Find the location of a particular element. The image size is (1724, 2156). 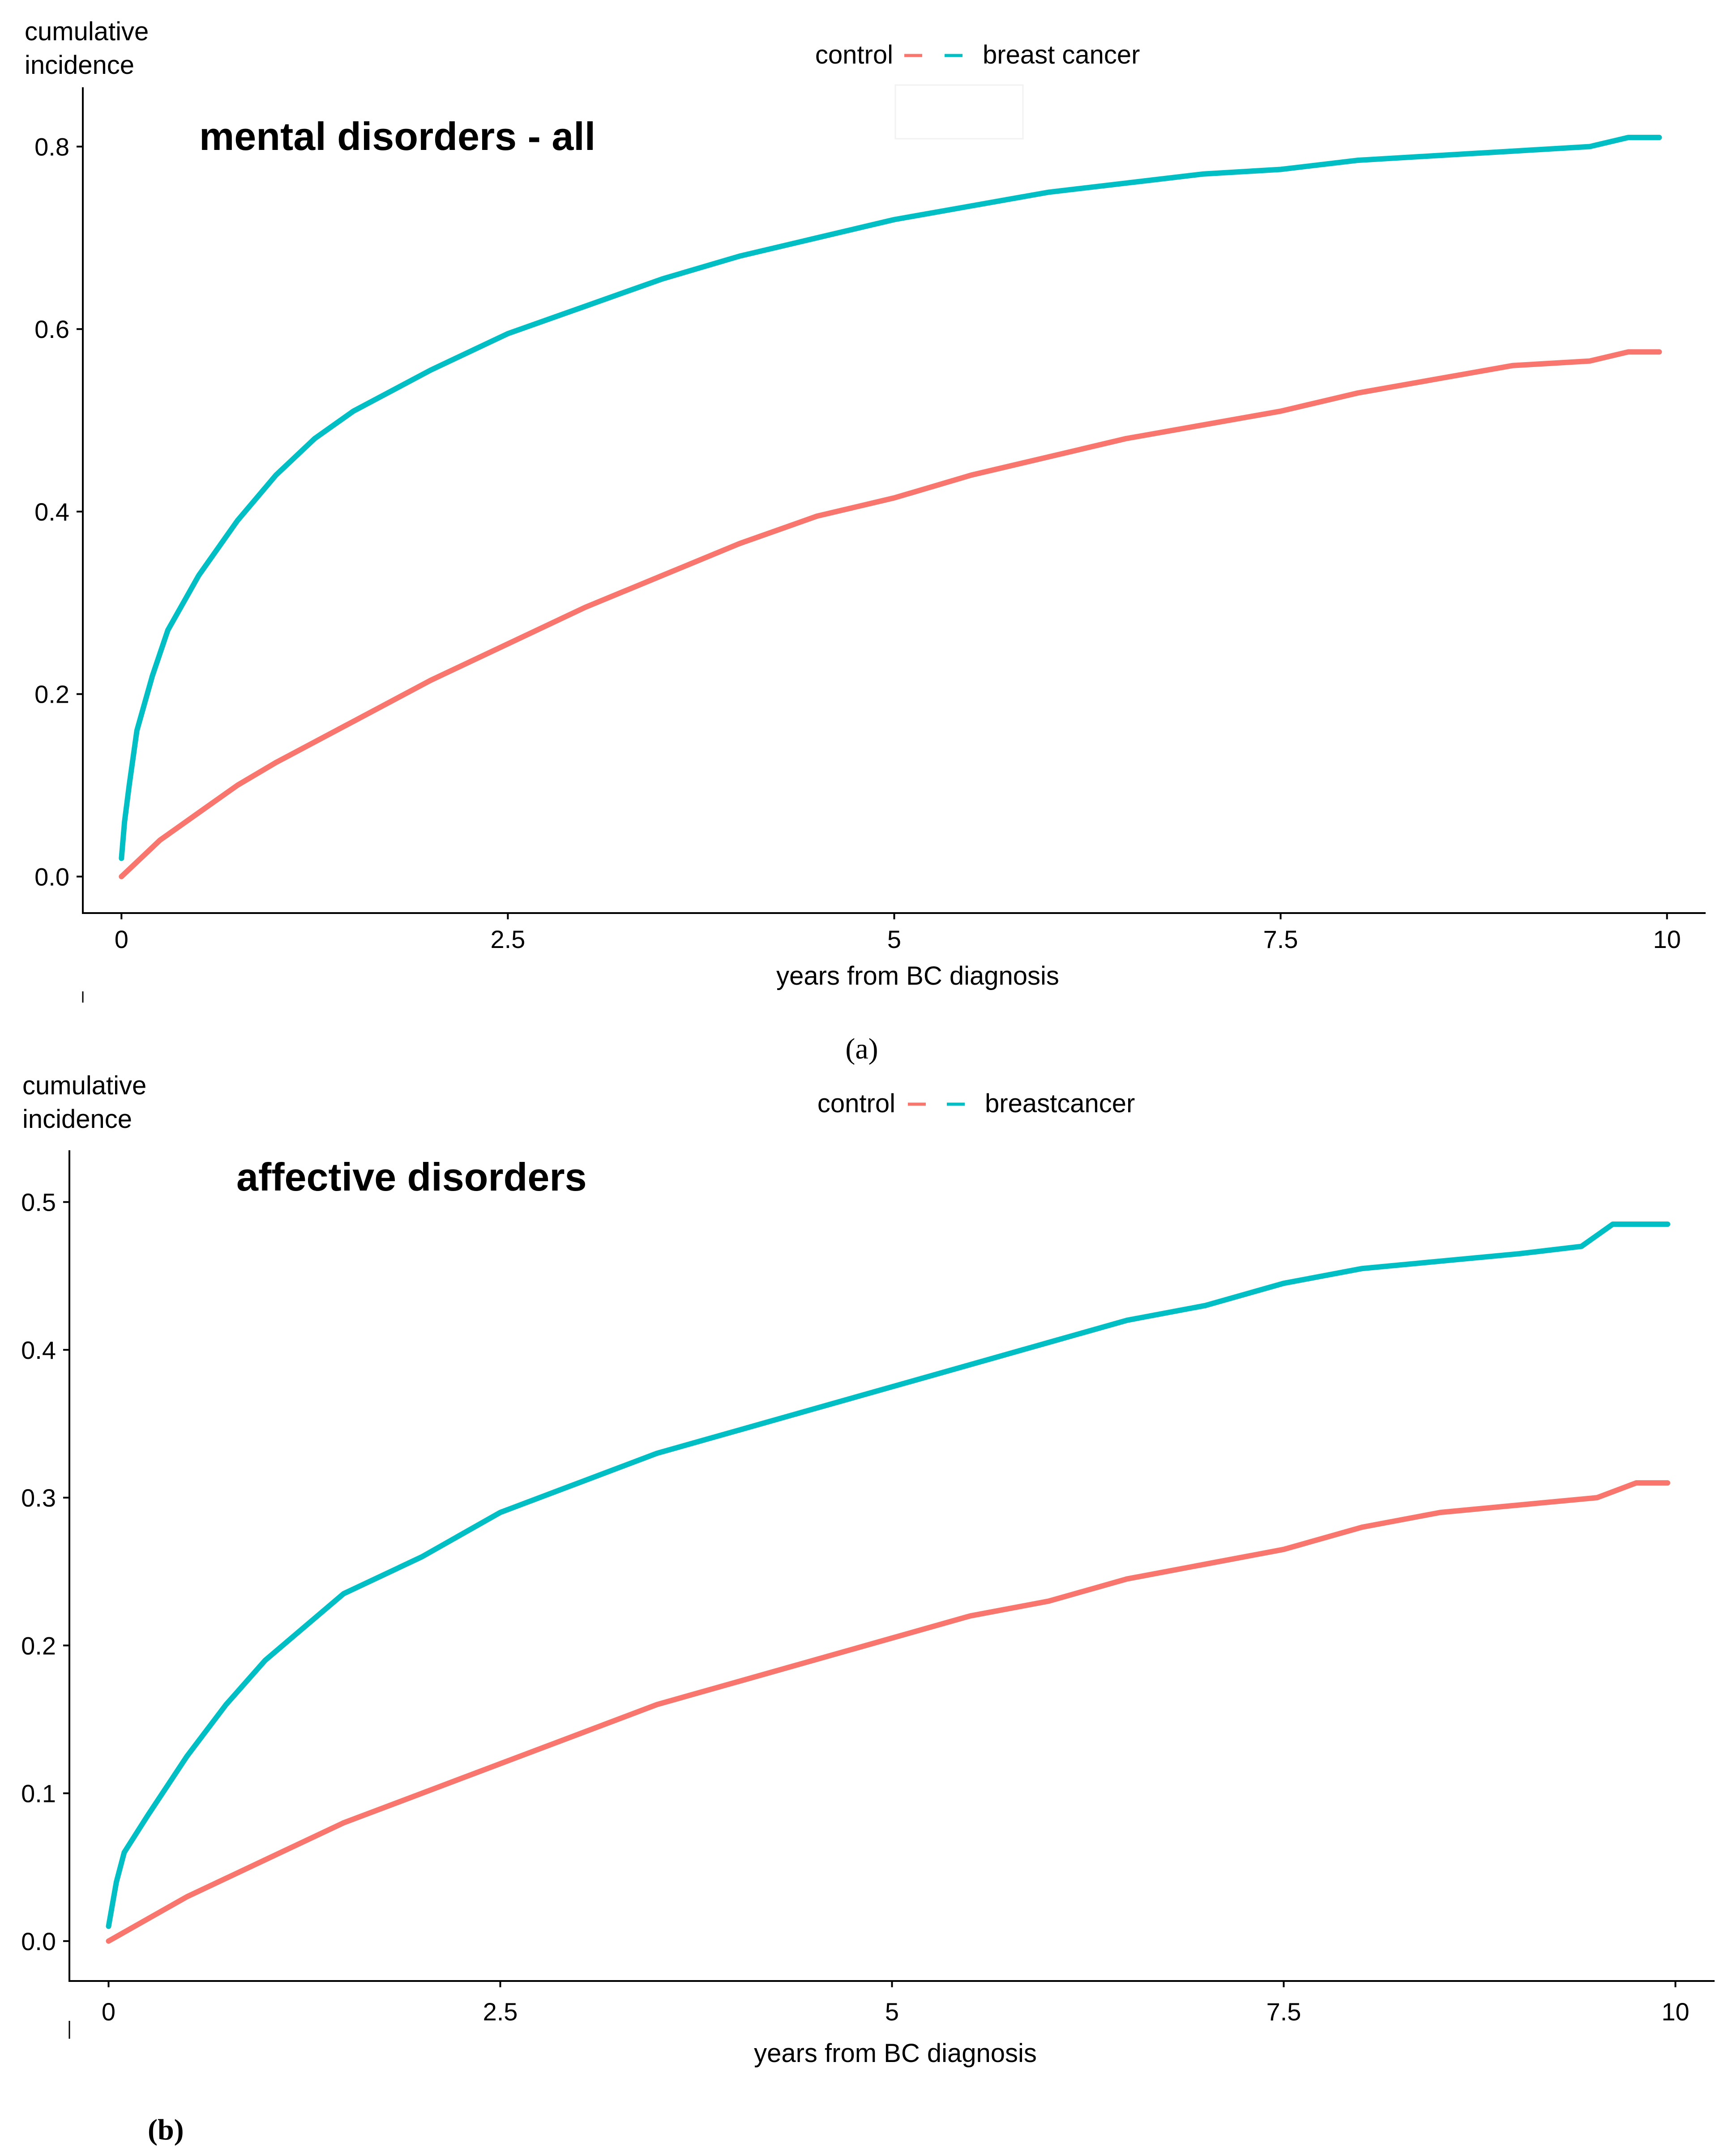

chart-b-legend-control-label: control is located at coordinates (856, 1104).